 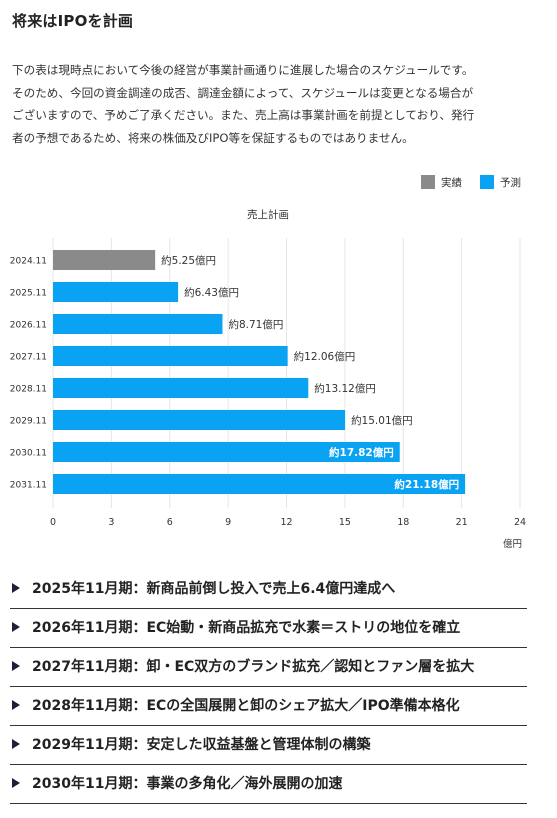 What do you see at coordinates (243, 115) in the screenshot?
I see `intro-line: ございますので、予めご了承ください。また、売上高は事業計画を前提としており、発行` at bounding box center [243, 115].